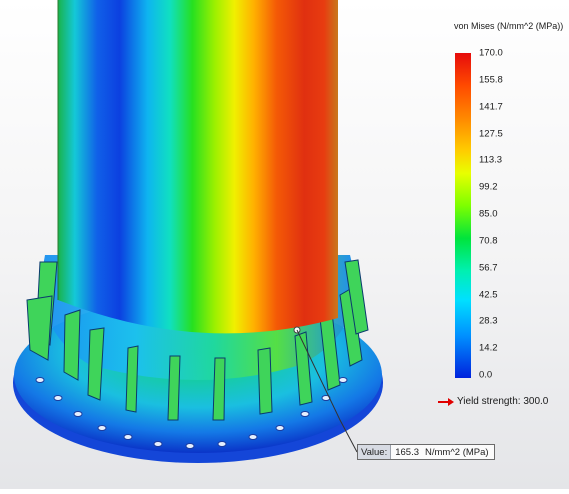 This screenshot has width=569, height=494. Describe the element at coordinates (446, 402) in the screenshot. I see `yield-arrow-icon` at that location.